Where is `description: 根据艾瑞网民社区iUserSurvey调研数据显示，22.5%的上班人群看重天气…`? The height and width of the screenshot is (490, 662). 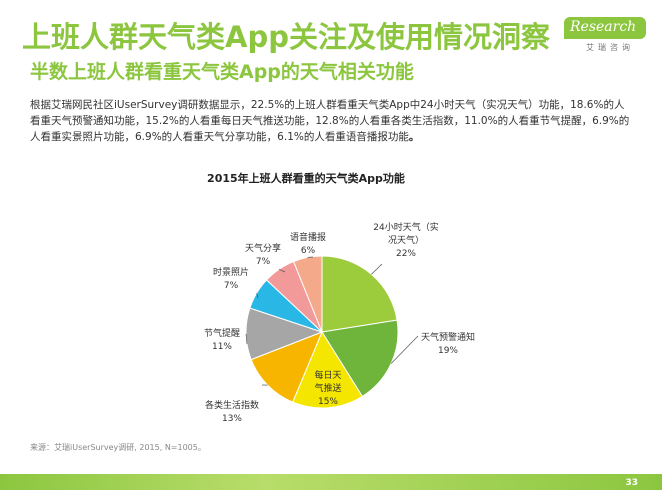 description: 根据艾瑞网民社区iUserSurvey调研数据显示，22.5%的上班人群看重天气… is located at coordinates (330, 121).